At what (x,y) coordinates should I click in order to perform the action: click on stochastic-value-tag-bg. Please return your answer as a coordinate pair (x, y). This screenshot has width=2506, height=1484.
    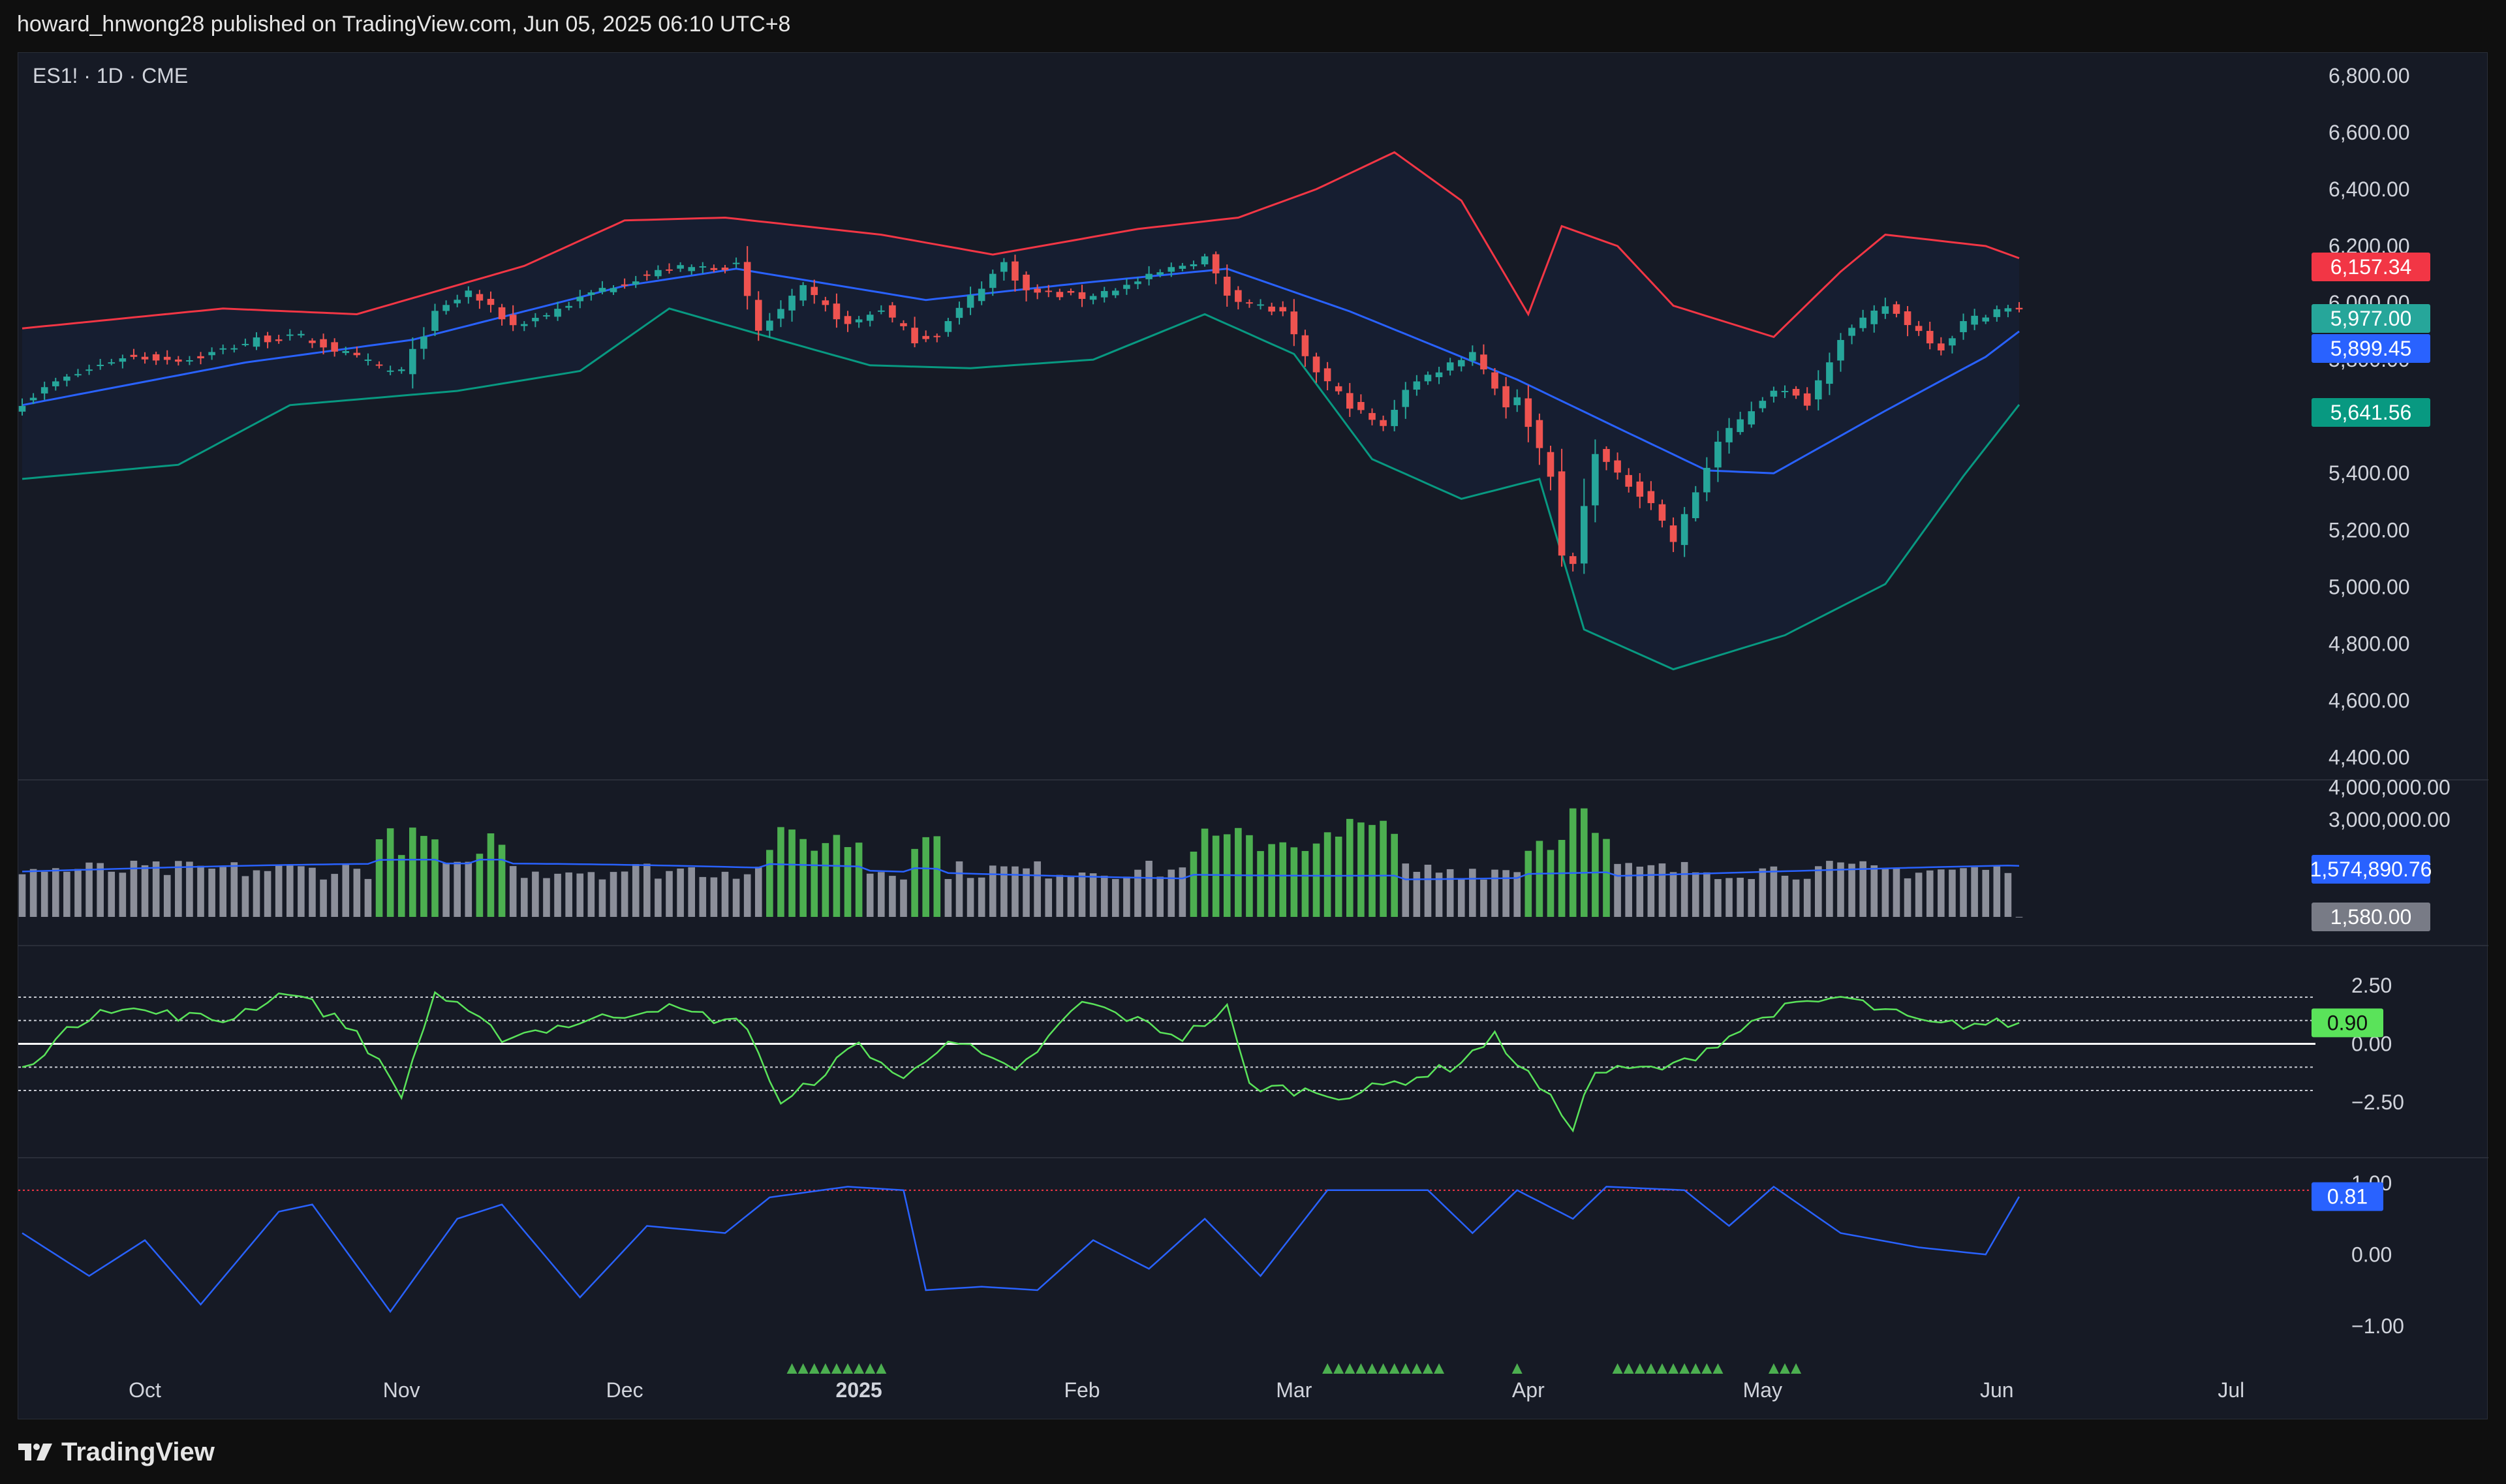
    Looking at the image, I should click on (2347, 1196).